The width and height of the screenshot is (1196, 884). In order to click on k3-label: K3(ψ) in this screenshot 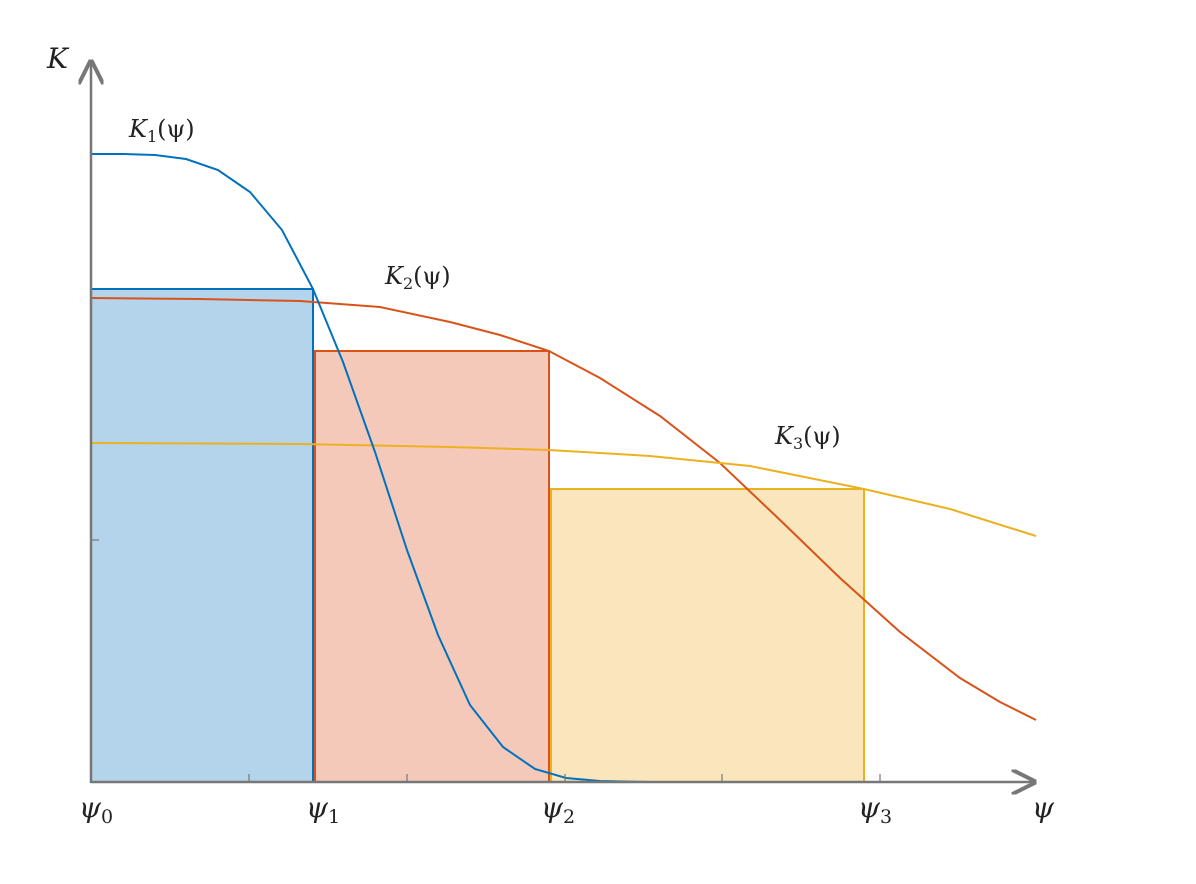, I will do `click(807, 437)`.